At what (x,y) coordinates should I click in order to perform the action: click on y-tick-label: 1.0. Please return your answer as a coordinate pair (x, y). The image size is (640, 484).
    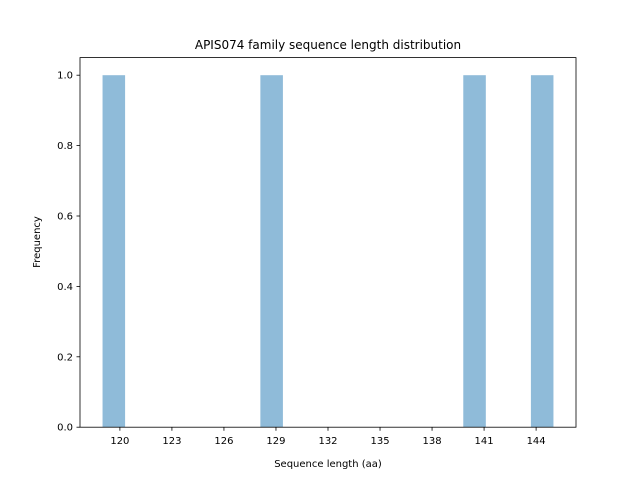
    Looking at the image, I should click on (65, 76).